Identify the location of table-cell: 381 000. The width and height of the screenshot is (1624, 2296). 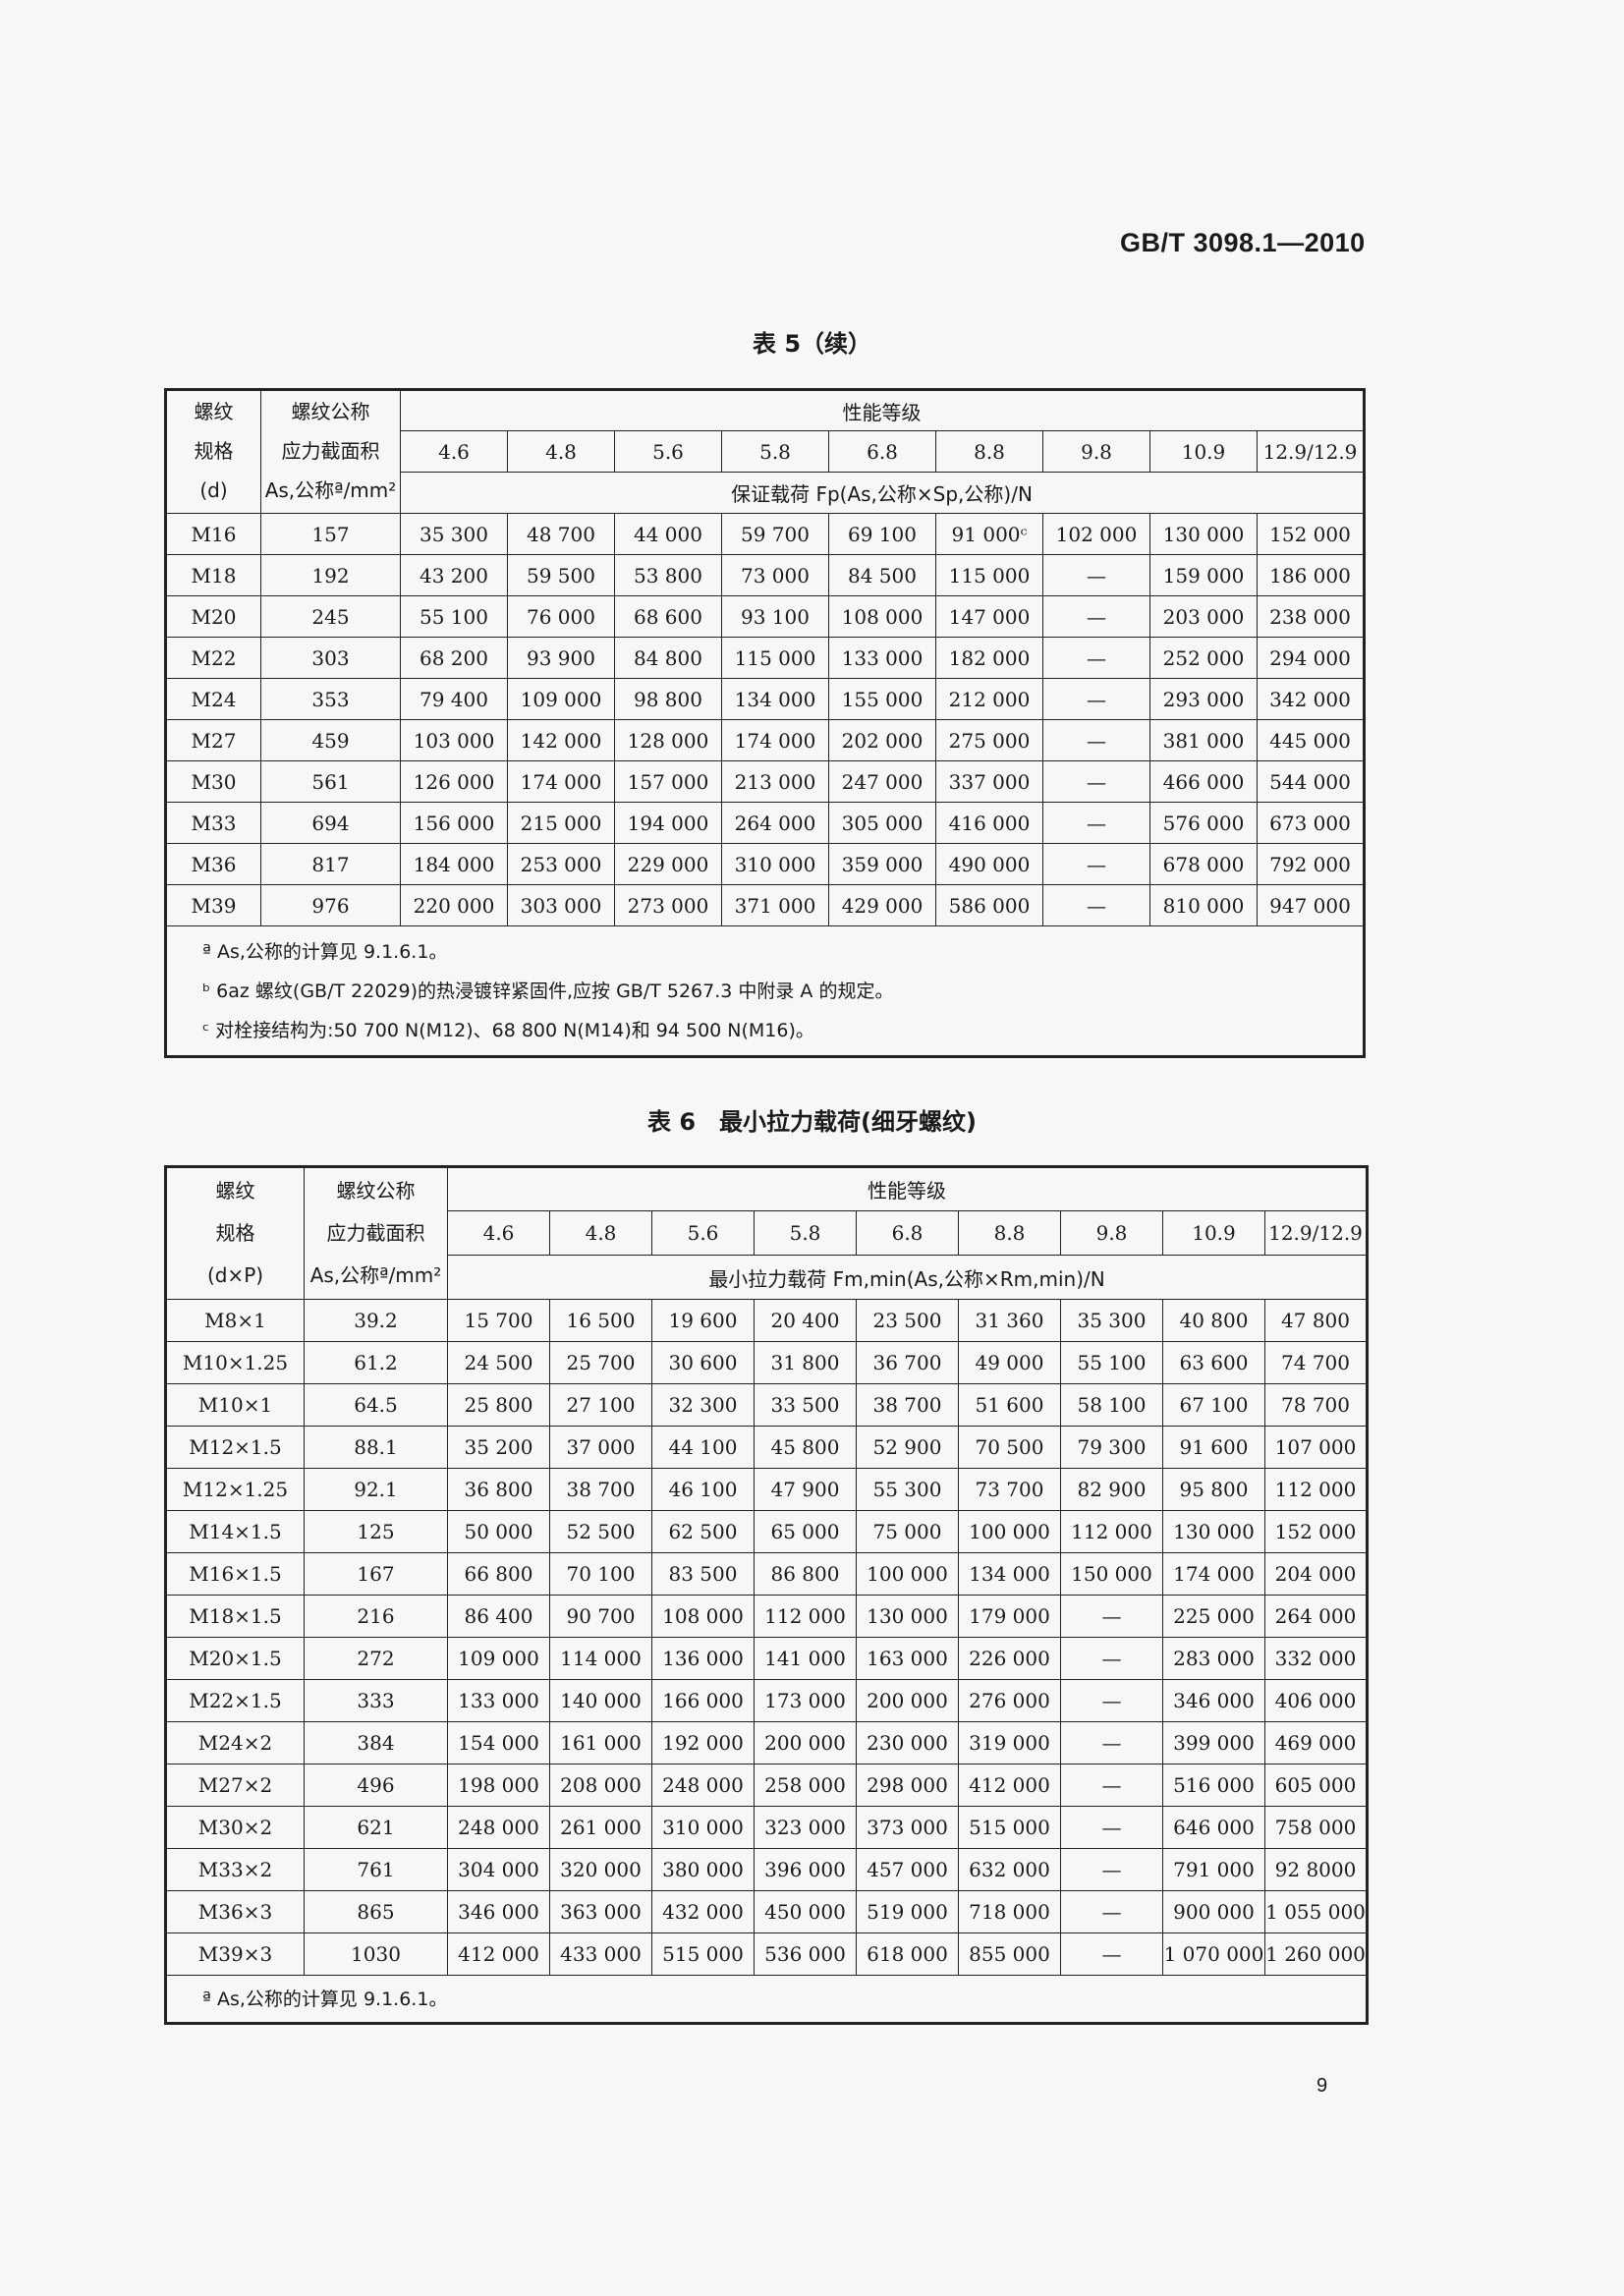
(1203, 740).